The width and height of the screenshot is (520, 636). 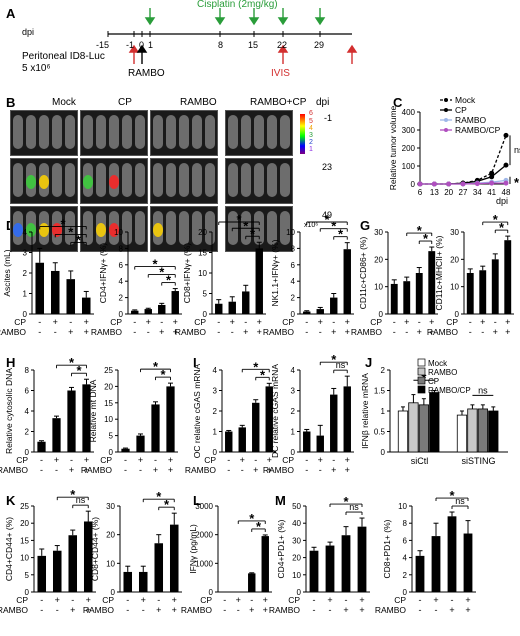 I want to click on y-tick-label: 400, so click(x=409, y=112).